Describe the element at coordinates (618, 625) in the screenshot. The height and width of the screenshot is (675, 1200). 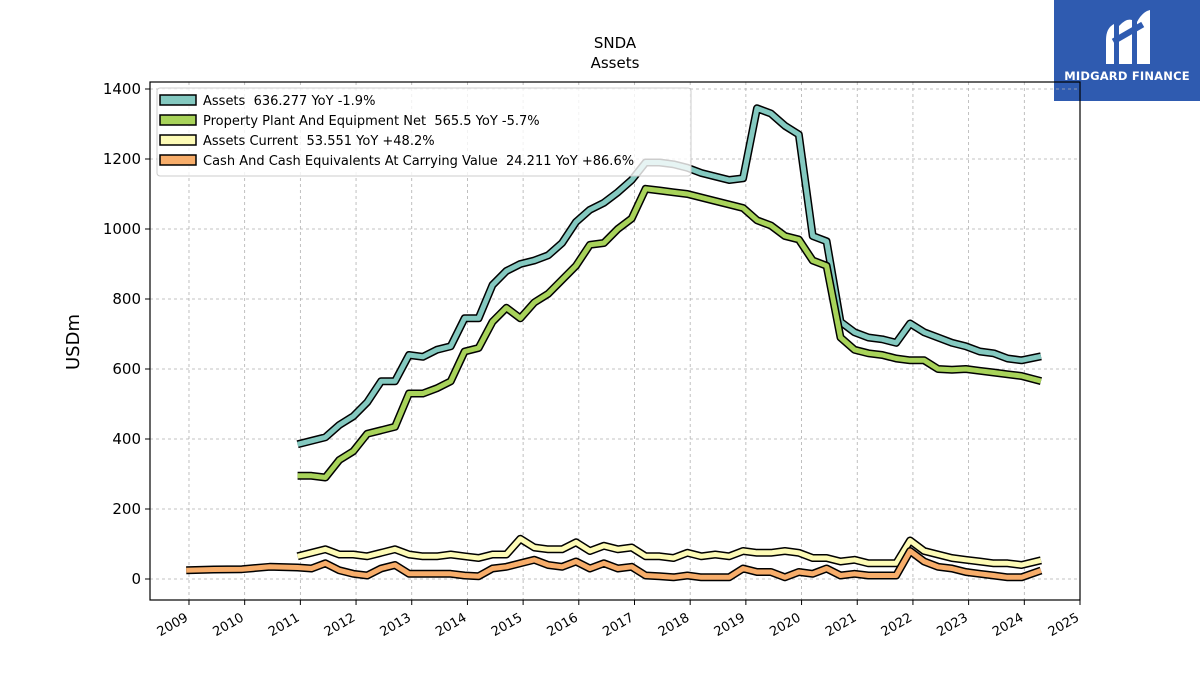
I see `x-tick-label: 2017` at that location.